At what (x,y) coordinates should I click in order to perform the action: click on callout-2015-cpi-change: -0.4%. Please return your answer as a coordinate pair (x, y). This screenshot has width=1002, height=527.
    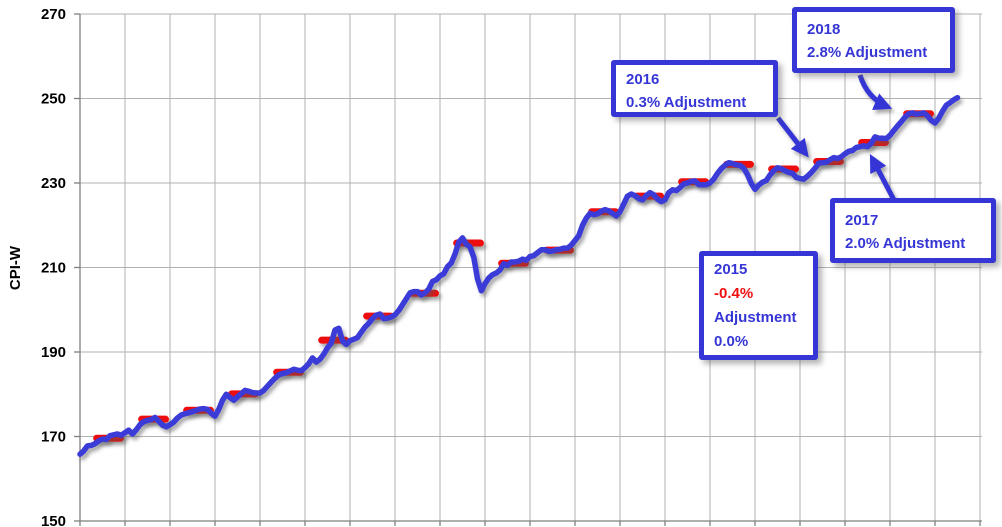
    Looking at the image, I should click on (734, 293).